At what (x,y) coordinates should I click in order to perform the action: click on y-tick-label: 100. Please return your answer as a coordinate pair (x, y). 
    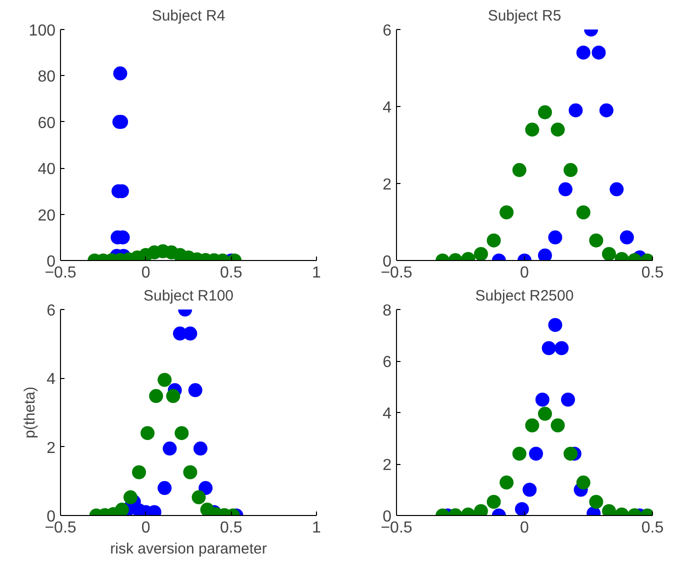
    Looking at the image, I should click on (42, 31).